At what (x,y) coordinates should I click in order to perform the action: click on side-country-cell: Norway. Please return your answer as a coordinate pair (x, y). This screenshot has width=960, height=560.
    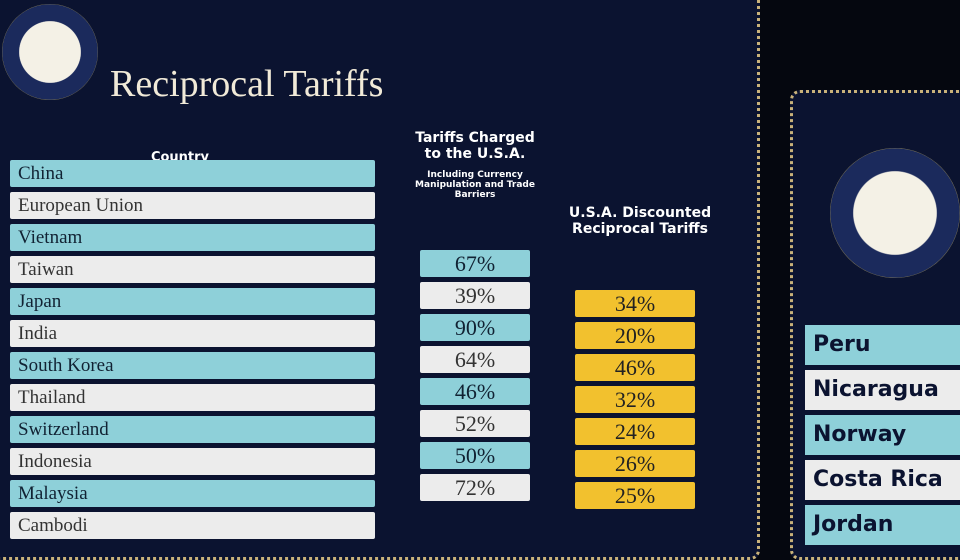
    Looking at the image, I should click on (882, 435).